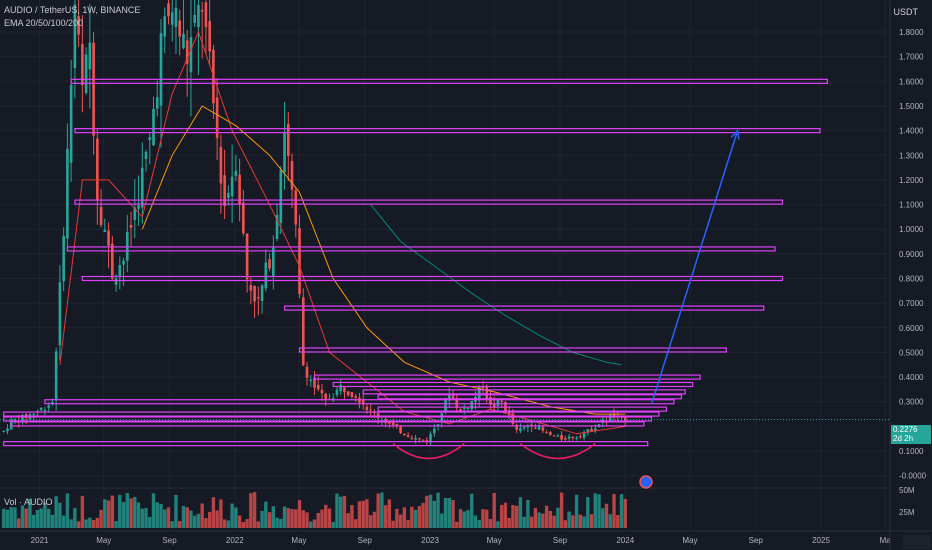  Describe the element at coordinates (911, 439) in the screenshot. I see `countdown-badge: 2d 2h` at that location.